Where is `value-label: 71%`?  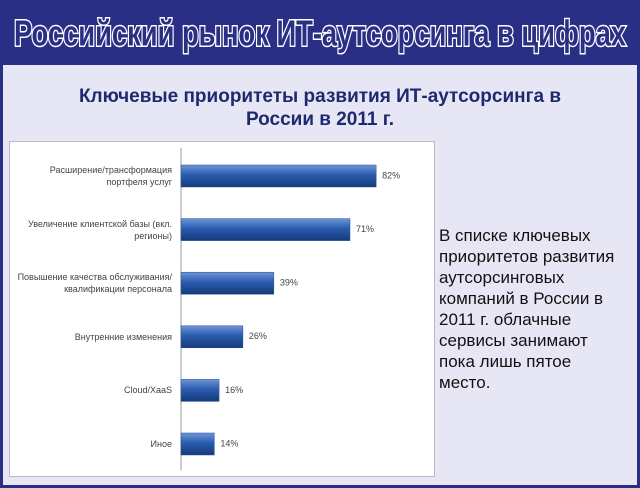 value-label: 71% is located at coordinates (365, 229).